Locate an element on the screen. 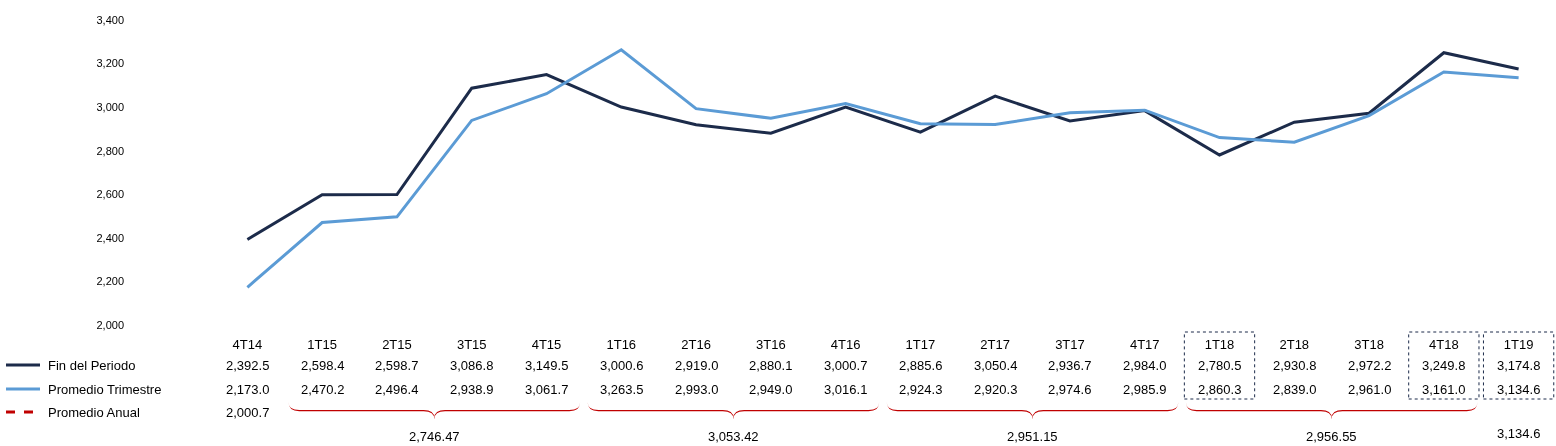 The height and width of the screenshot is (446, 1556). x-tick-label: 2T16 is located at coordinates (696, 344).